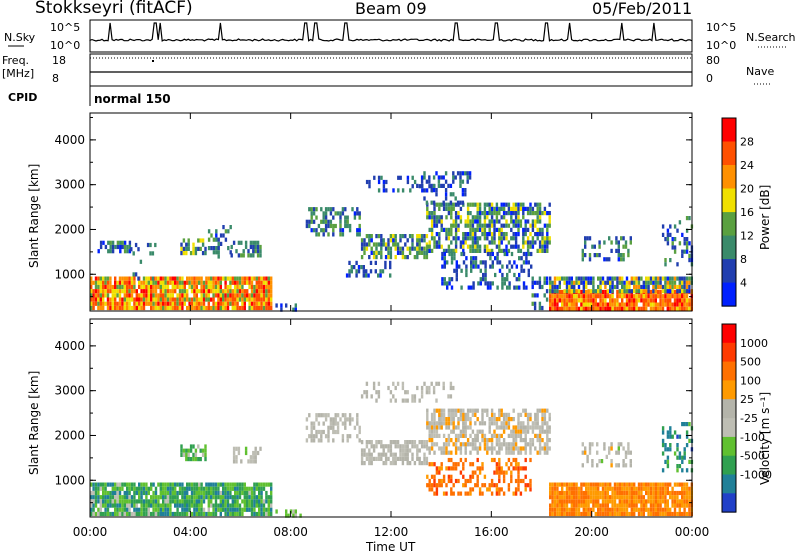 This screenshot has height=554, width=800. What do you see at coordinates (747, 399) in the screenshot?
I see `colorbar-tick-label: 25` at bounding box center [747, 399].